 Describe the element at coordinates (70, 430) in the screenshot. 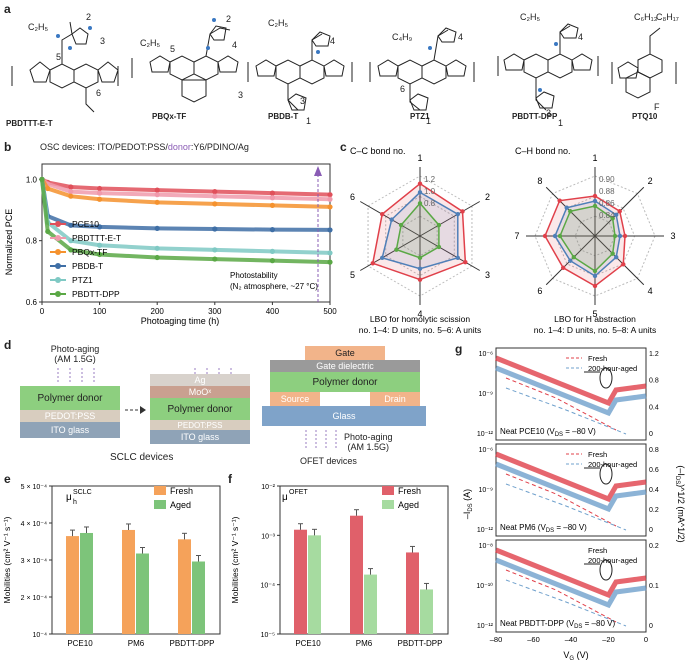

I see `stack1-ito: ITO glass` at that location.